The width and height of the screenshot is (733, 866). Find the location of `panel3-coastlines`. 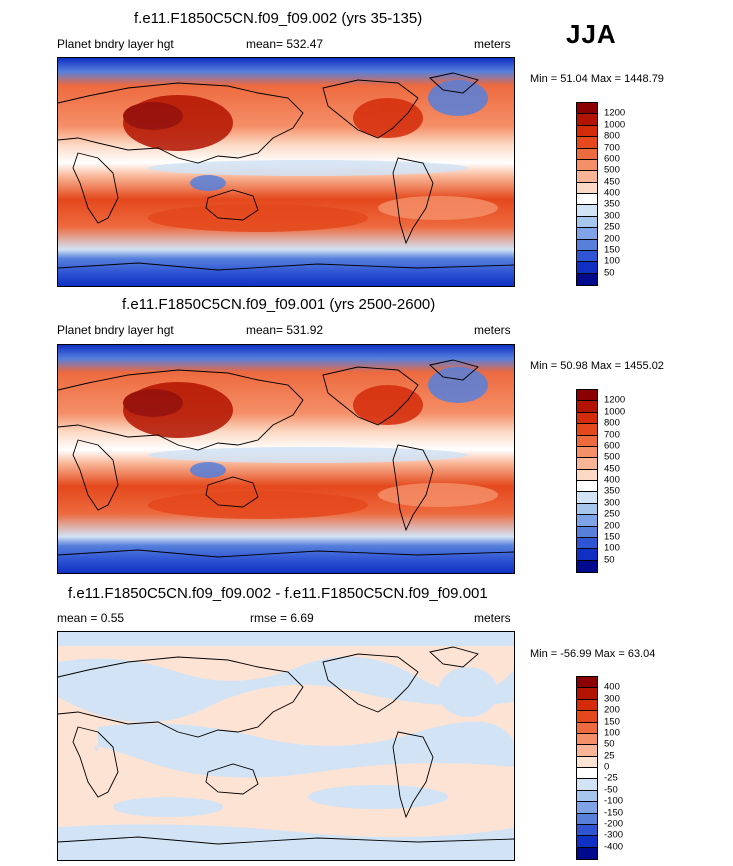

panel3-coastlines is located at coordinates (286, 745).